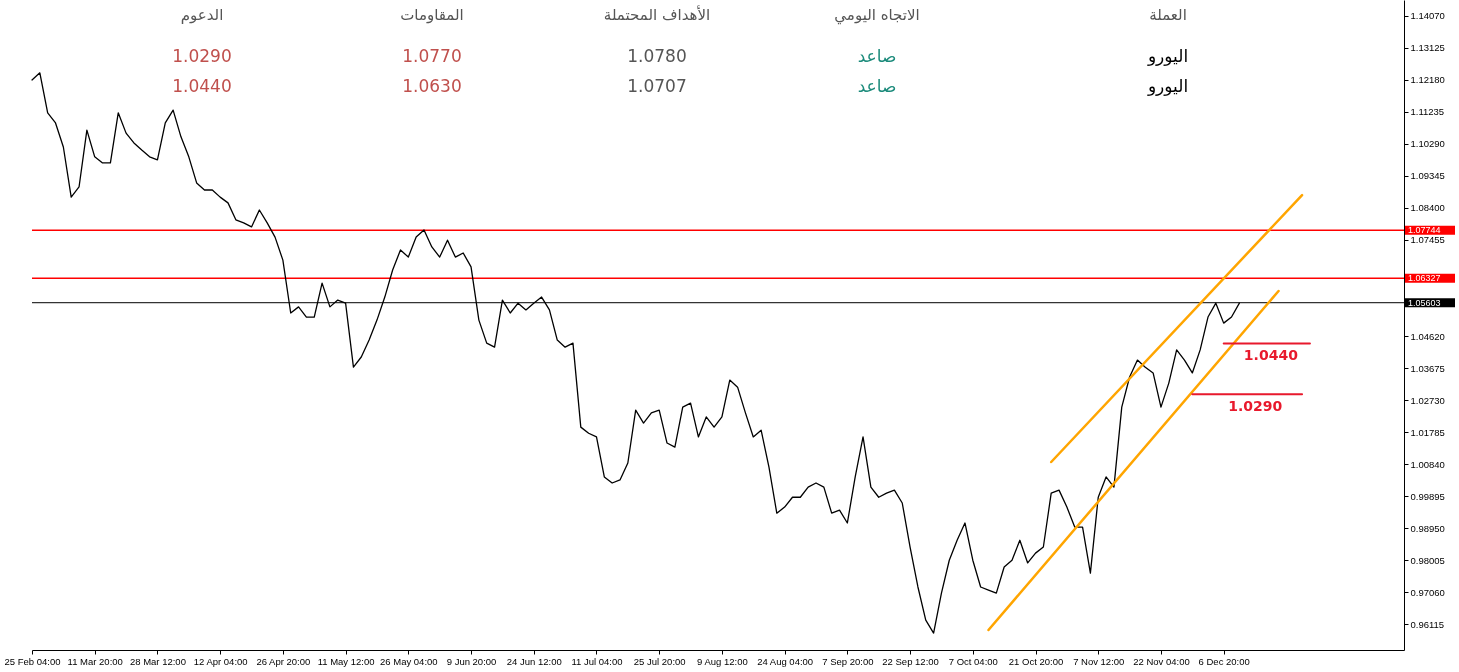  Describe the element at coordinates (471, 661) in the screenshot. I see `x-tick-label: 9 Jun 20:00` at that location.